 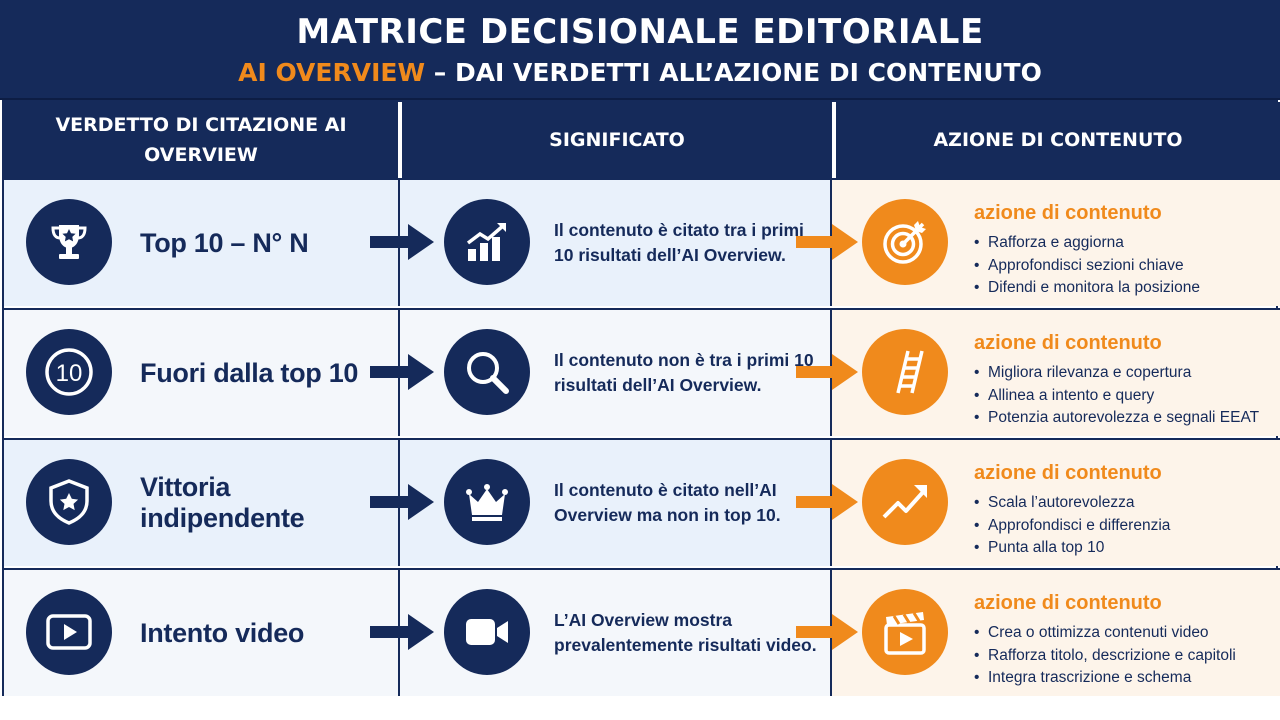 What do you see at coordinates (487, 242) in the screenshot?
I see `growth-chart-icon` at bounding box center [487, 242].